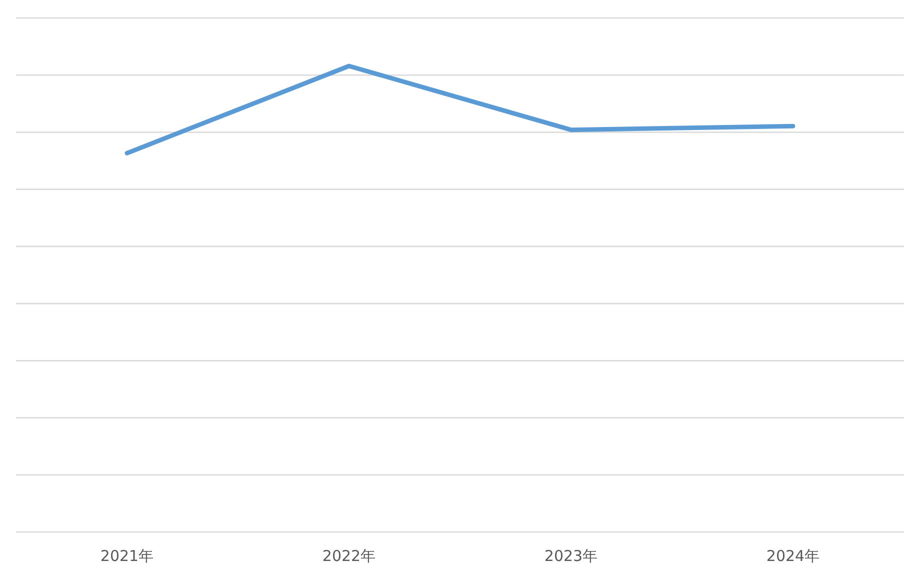  What do you see at coordinates (793, 556) in the screenshot?
I see `x-tick-label: 2024年` at bounding box center [793, 556].